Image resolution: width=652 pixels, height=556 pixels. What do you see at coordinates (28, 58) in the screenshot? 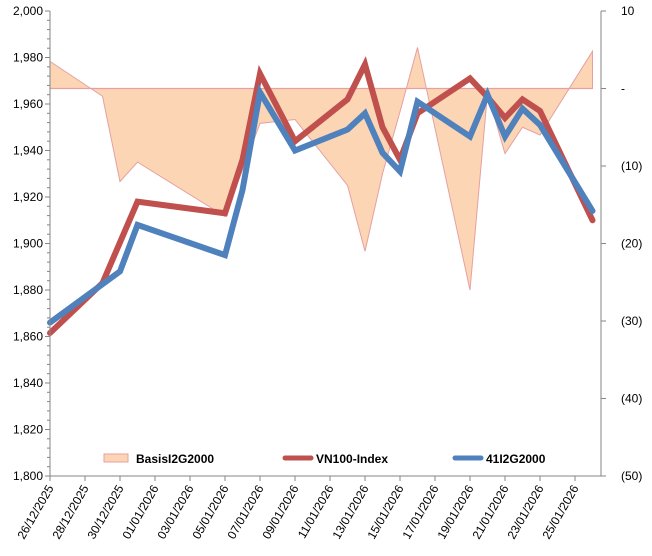
I see `y-tick-label: 1,980` at bounding box center [28, 58].